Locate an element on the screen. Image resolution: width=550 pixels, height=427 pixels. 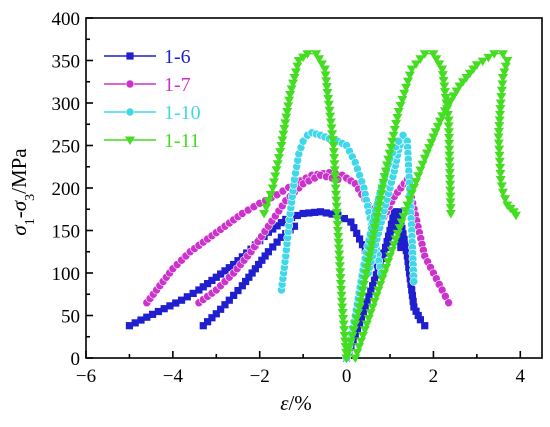
y-tick-label: 200 is located at coordinates (66, 189).